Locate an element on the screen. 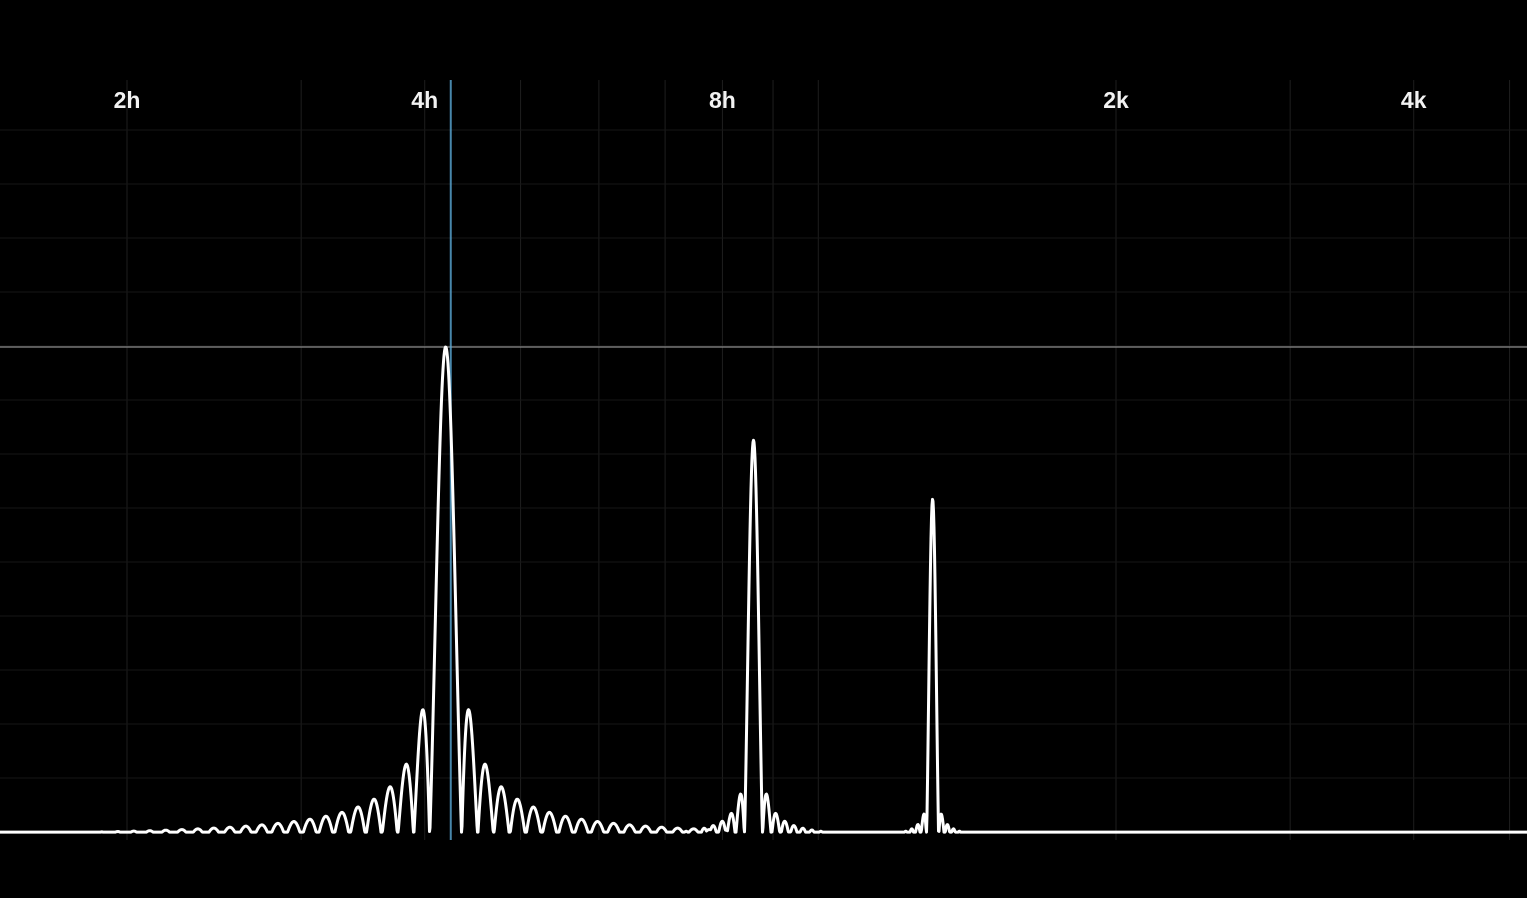 The image size is (1527, 898). tick-label-4h: 4h is located at coordinates (424, 100).